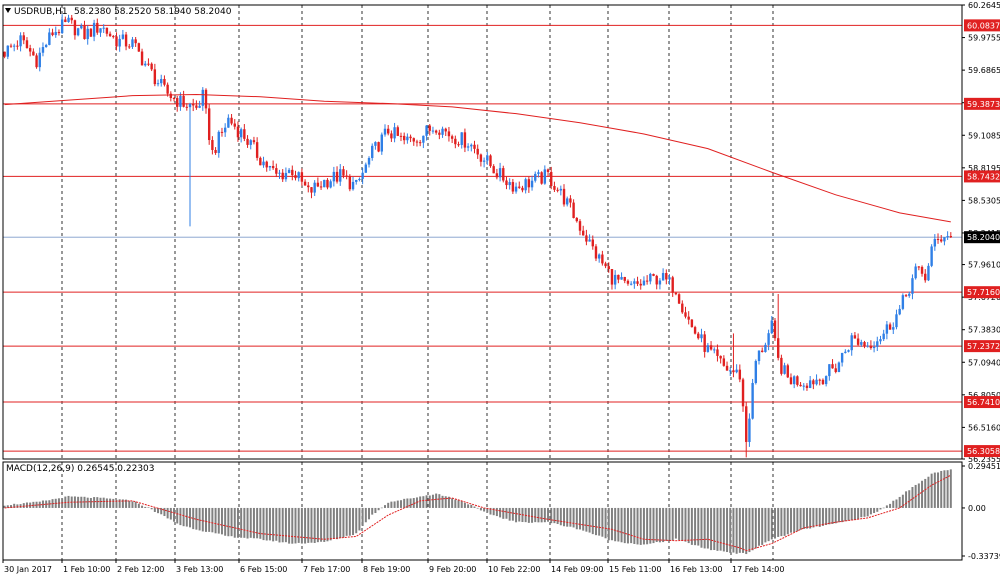 The height and width of the screenshot is (579, 1000). I want to click on level-price-label: 56.3058, so click(983, 451).